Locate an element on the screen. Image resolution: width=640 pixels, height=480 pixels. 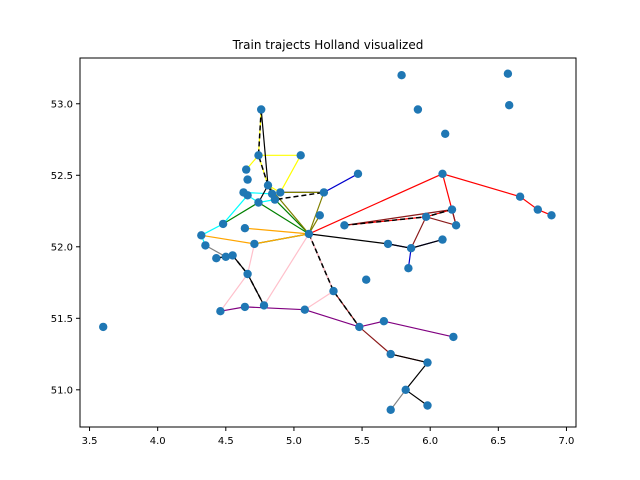
chart-title: Train trajects Holland visualized is located at coordinates (328, 45).